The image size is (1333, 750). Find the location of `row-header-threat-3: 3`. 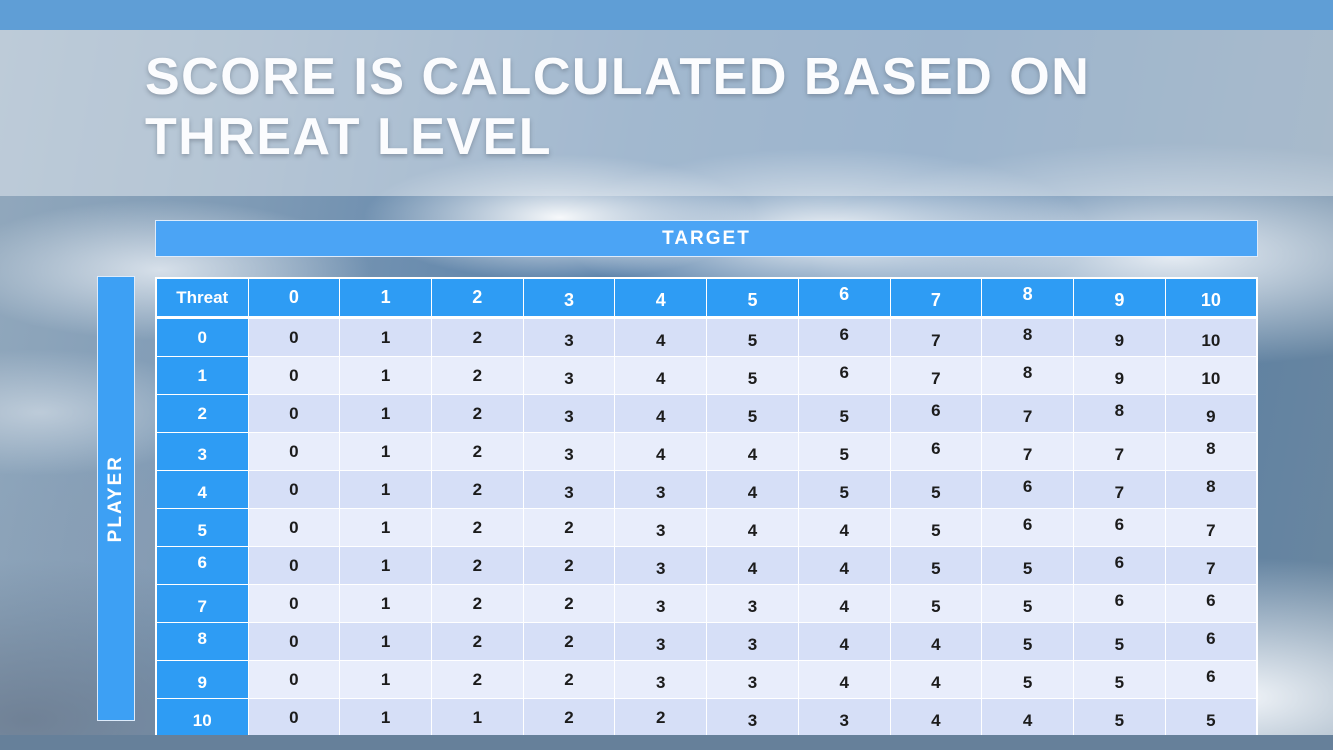

row-header-threat-3: 3 is located at coordinates (202, 451).